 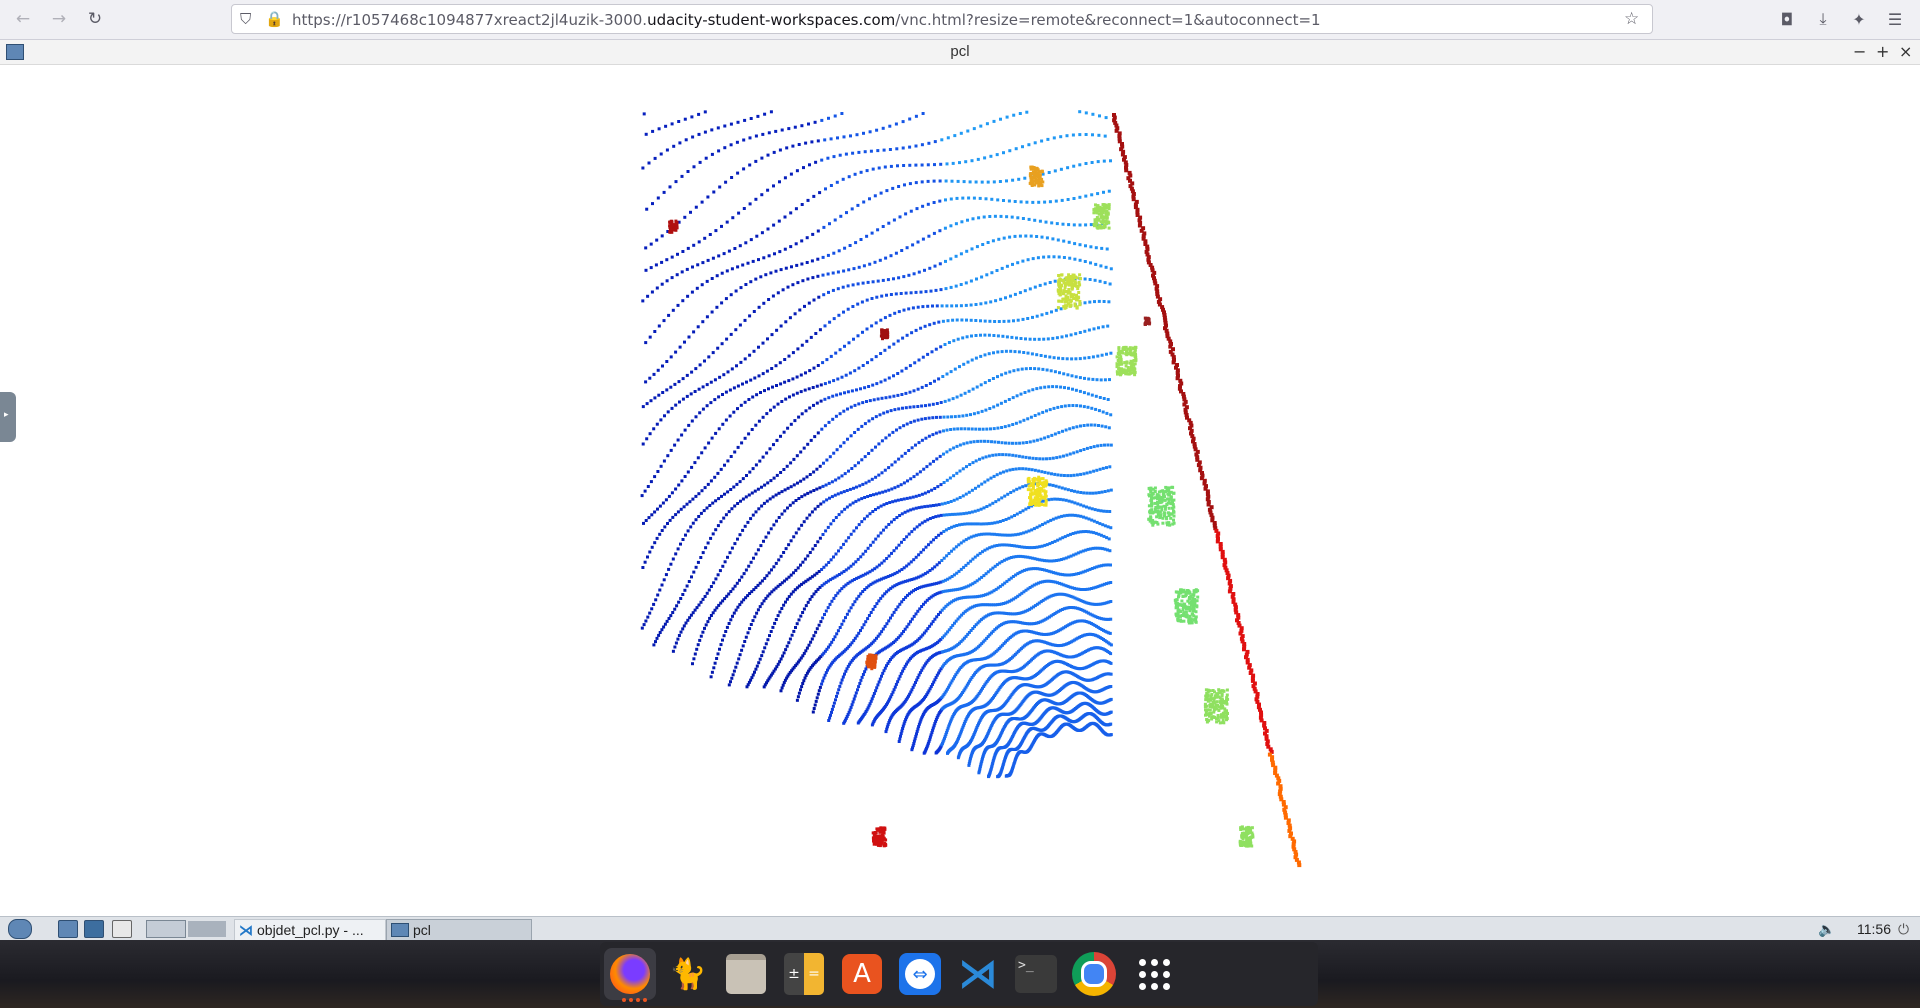 I want to click on download-icon: ⤓, so click(x=1823, y=18).